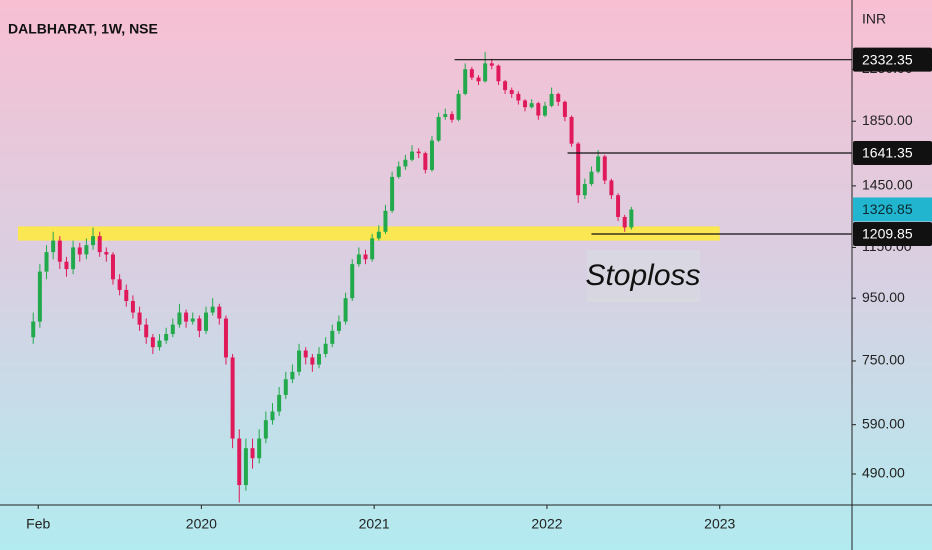 This screenshot has width=932, height=550. Describe the element at coordinates (38, 524) in the screenshot. I see `x-tick-label: Feb` at that location.